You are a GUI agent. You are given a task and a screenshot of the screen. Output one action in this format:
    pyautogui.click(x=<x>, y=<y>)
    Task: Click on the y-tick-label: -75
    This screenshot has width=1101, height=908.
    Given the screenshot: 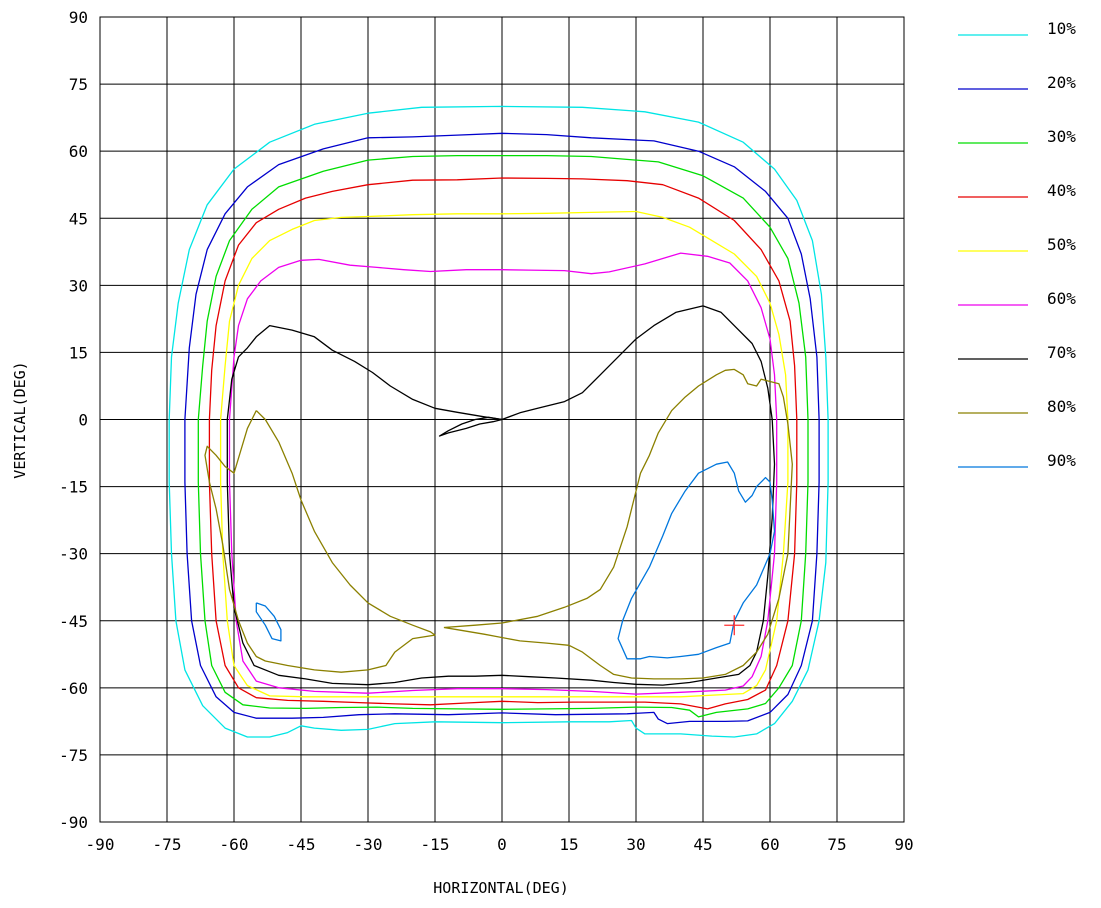 What is the action you would take?
    pyautogui.click(x=73, y=755)
    